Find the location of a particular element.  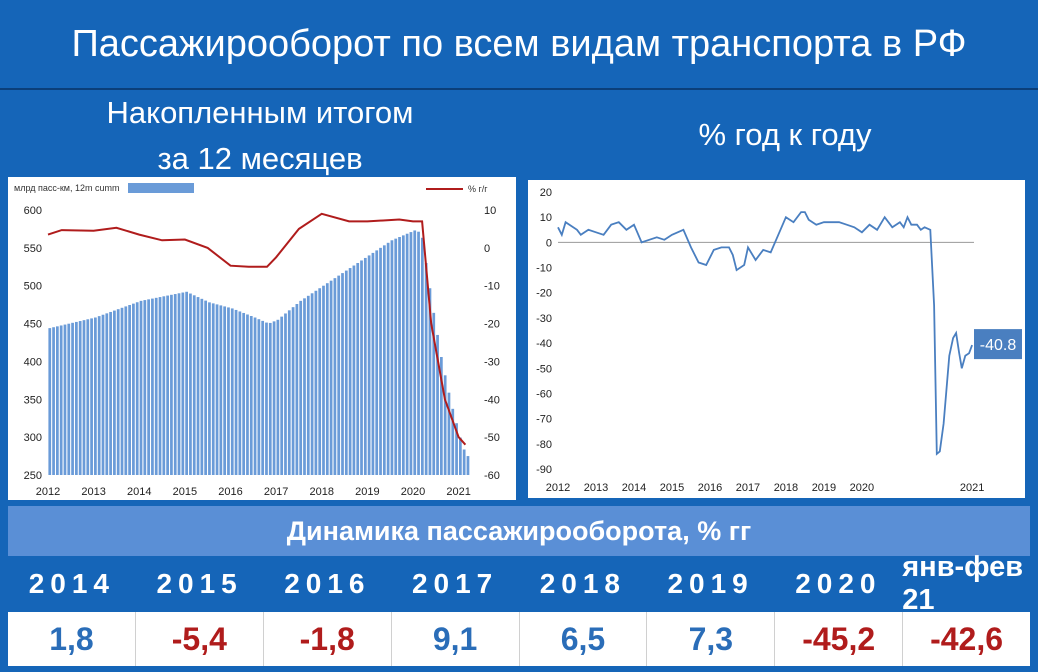

y2-tick-label: 10 is located at coordinates (490, 211).